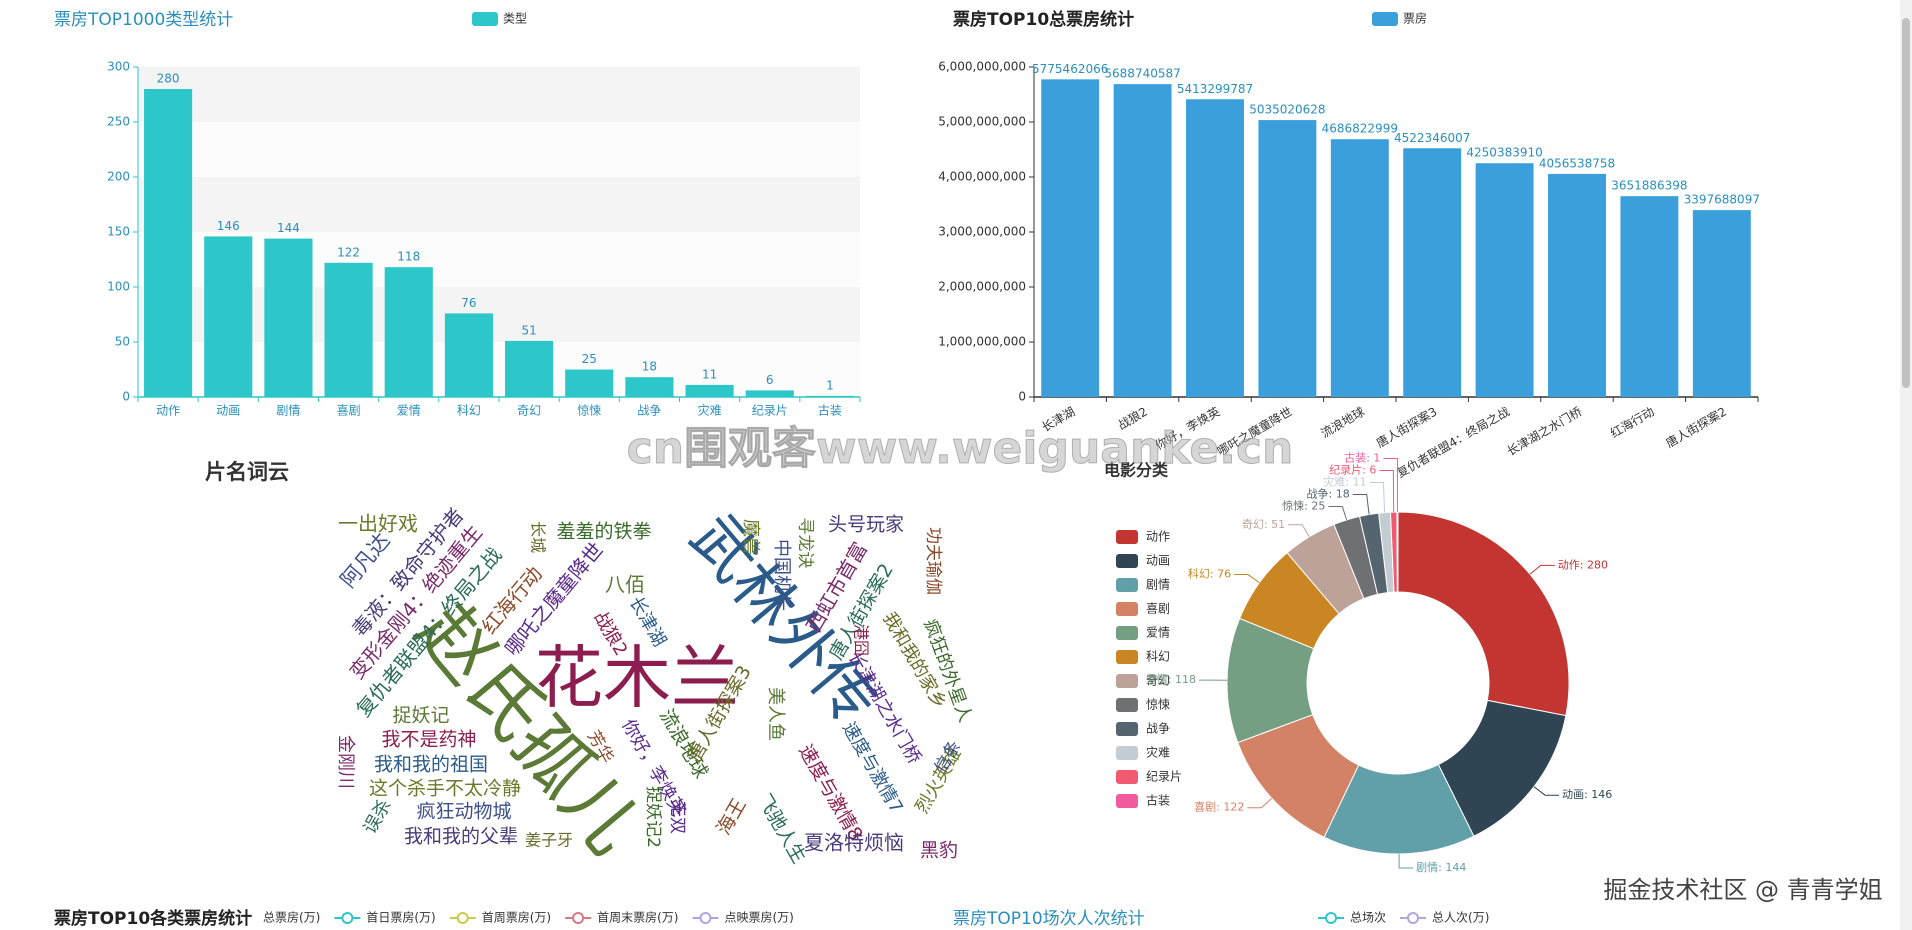 This screenshot has width=1912, height=930. I want to click on cloud-word: 长城, so click(538, 537).